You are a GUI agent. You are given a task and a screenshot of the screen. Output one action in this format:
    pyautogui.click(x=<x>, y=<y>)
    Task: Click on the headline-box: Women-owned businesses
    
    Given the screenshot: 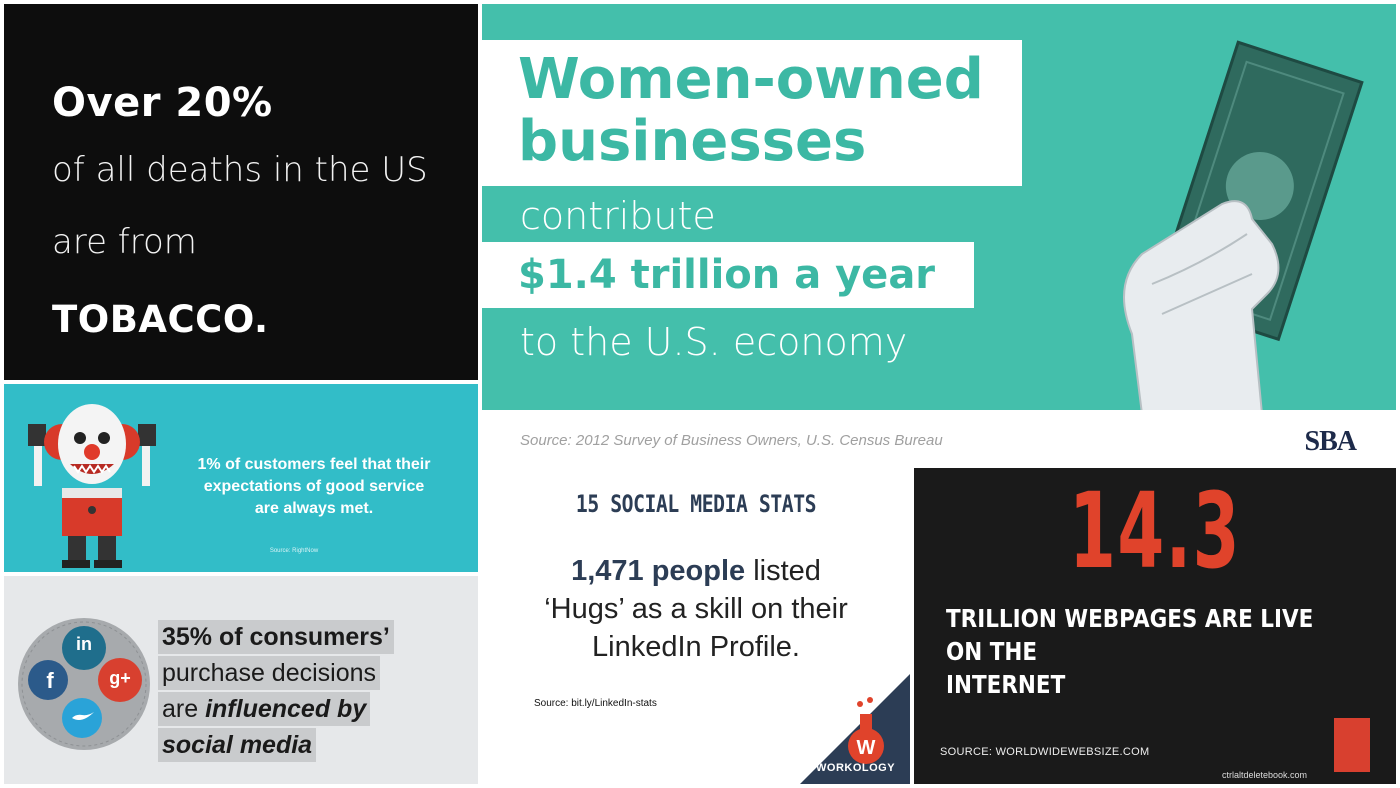 What is the action you would take?
    pyautogui.click(x=752, y=113)
    